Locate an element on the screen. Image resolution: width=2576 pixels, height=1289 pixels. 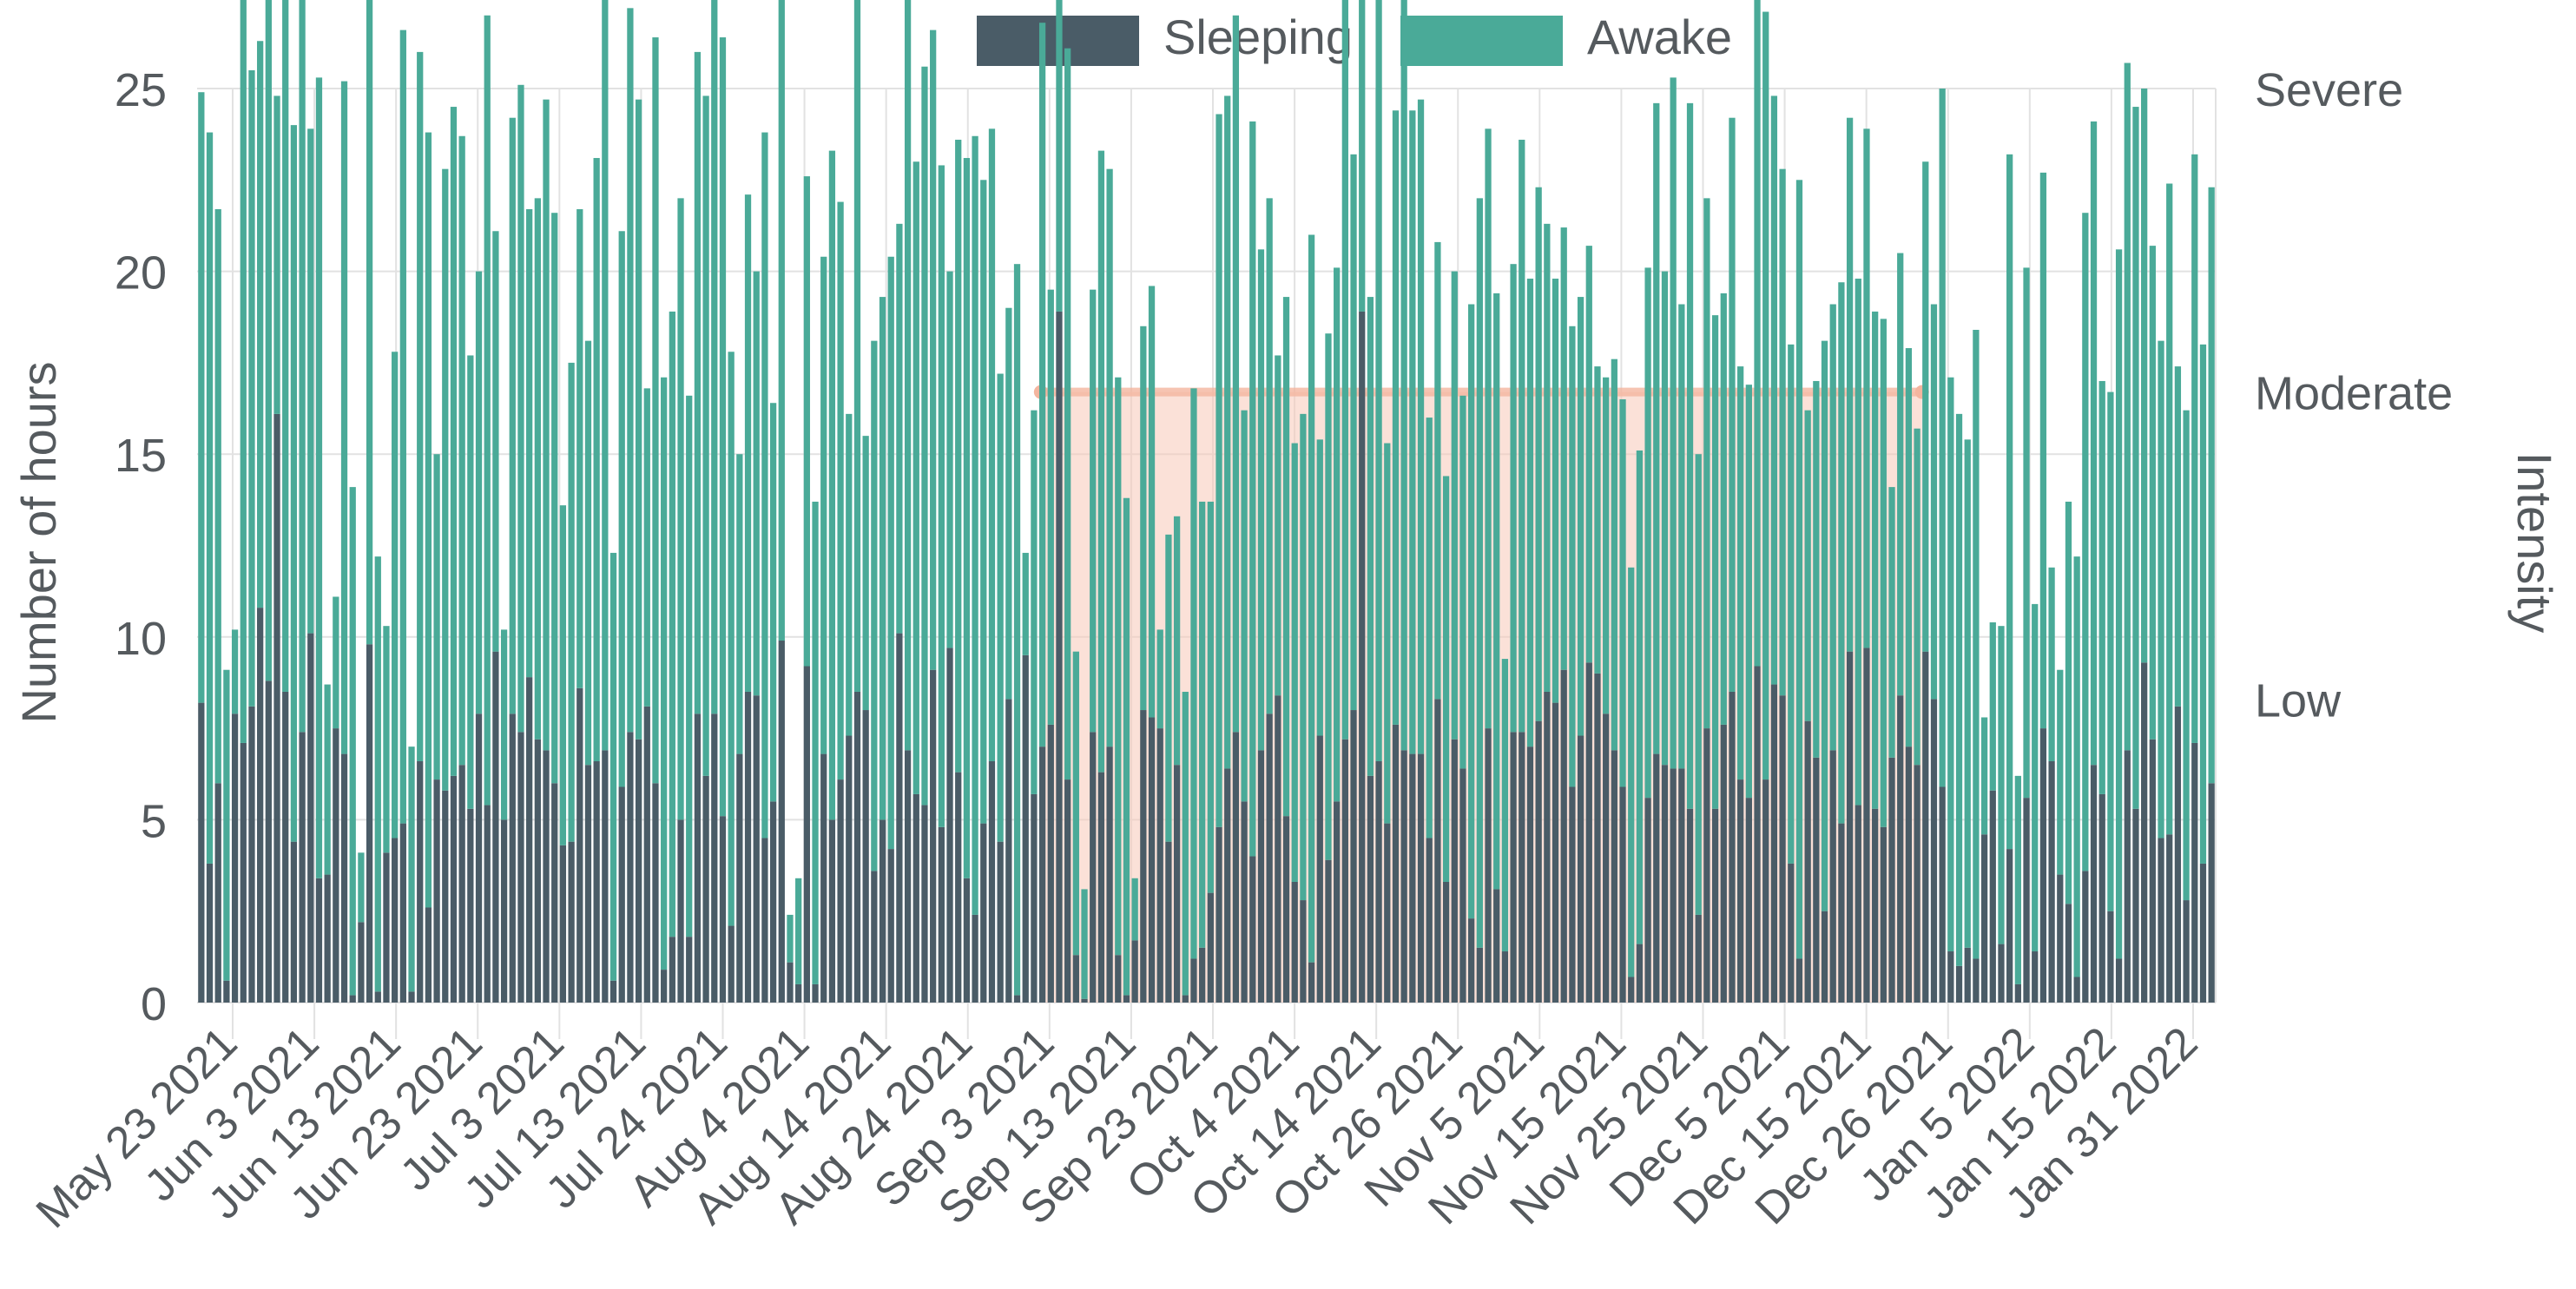
y-axis-ticks: 0 5 10 15 20 25 is located at coordinates (141, 547).